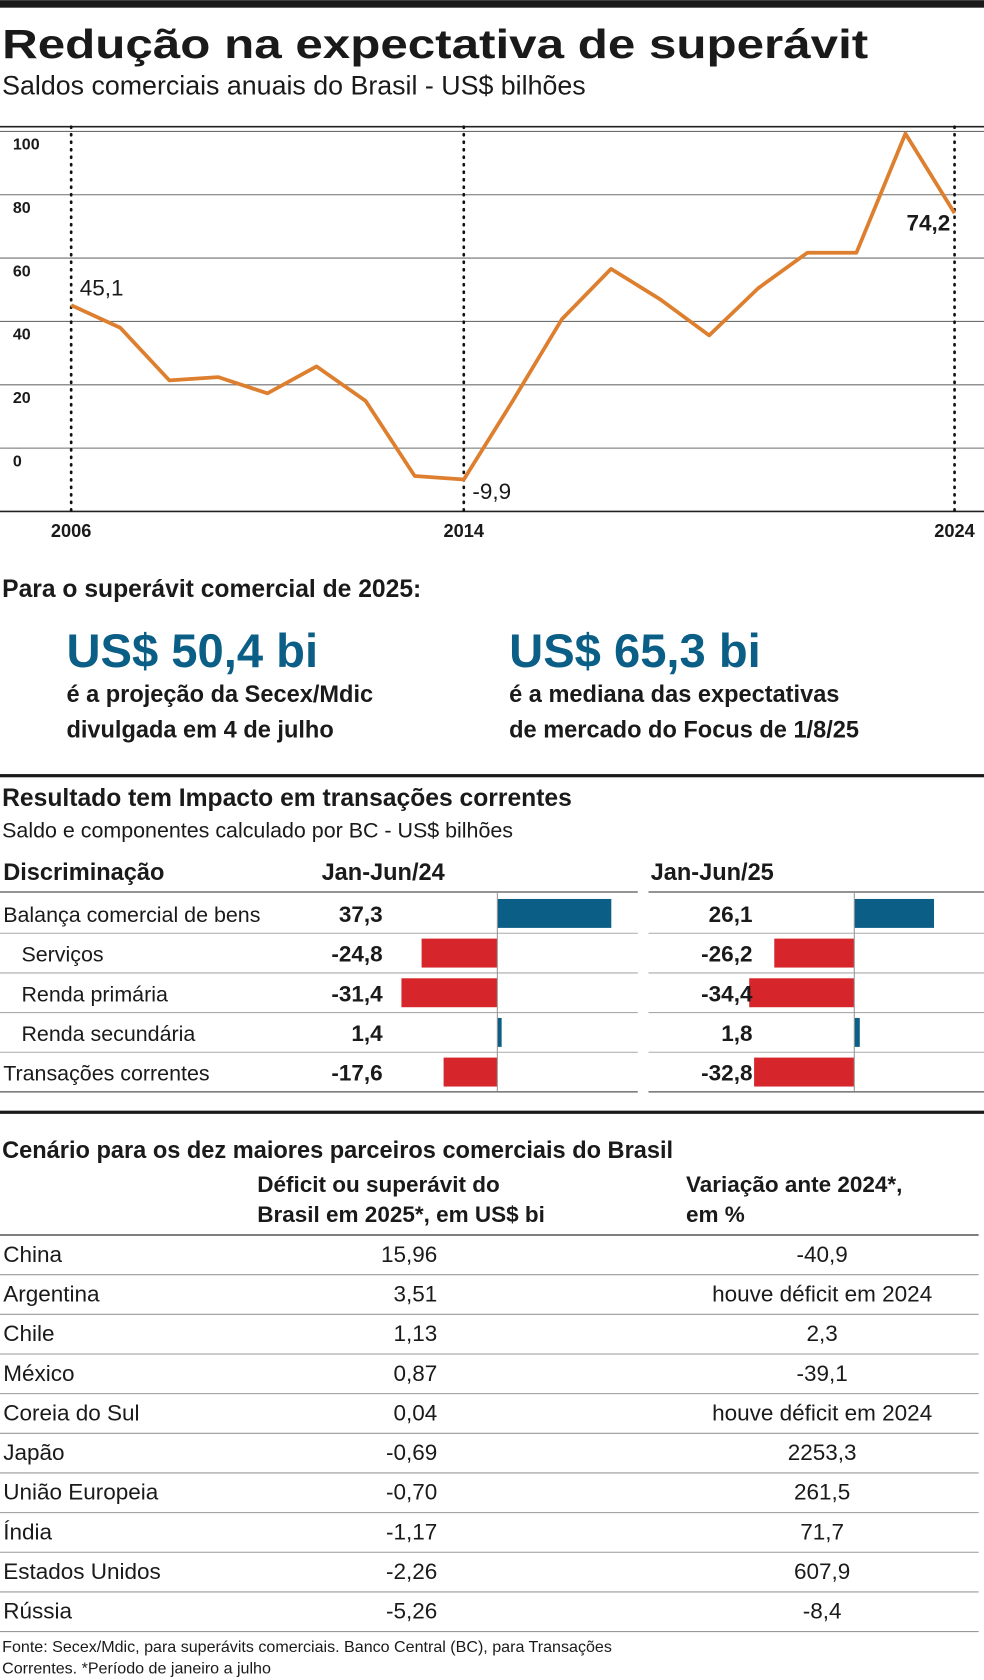 This screenshot has width=984, height=1680. Describe the element at coordinates (28, 1333) in the screenshot. I see `partner-name: Chile` at that location.